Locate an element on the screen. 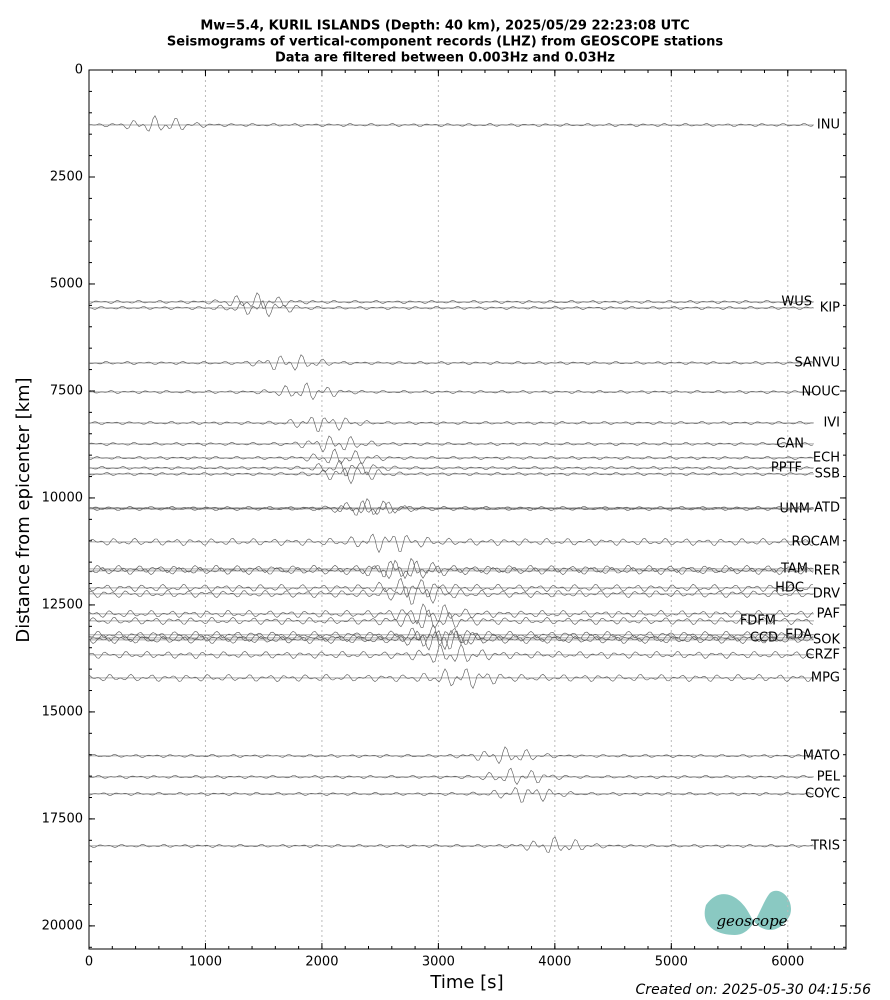 This screenshot has height=1000, width=890. x-tick-label: 2000 is located at coordinates (321, 962).